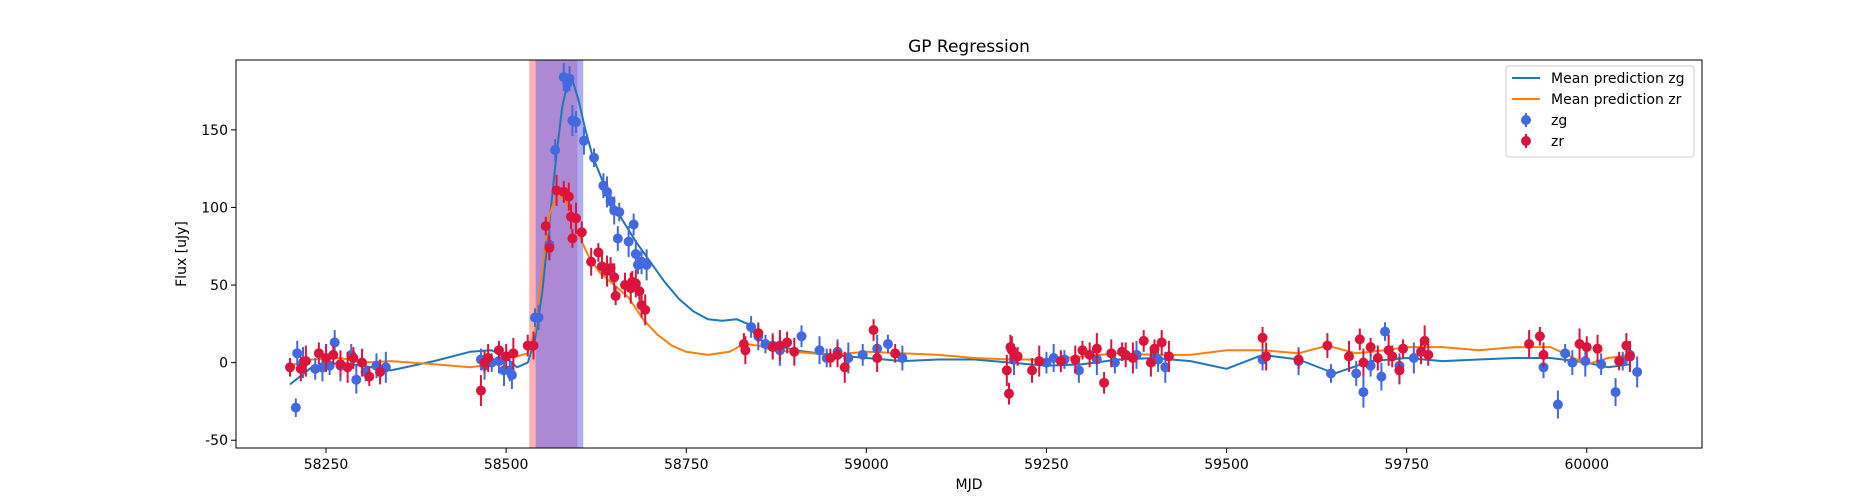 This screenshot has height=504, width=1875. What do you see at coordinates (1616, 100) in the screenshot?
I see `legend-label: Mean prediction zr` at bounding box center [1616, 100].